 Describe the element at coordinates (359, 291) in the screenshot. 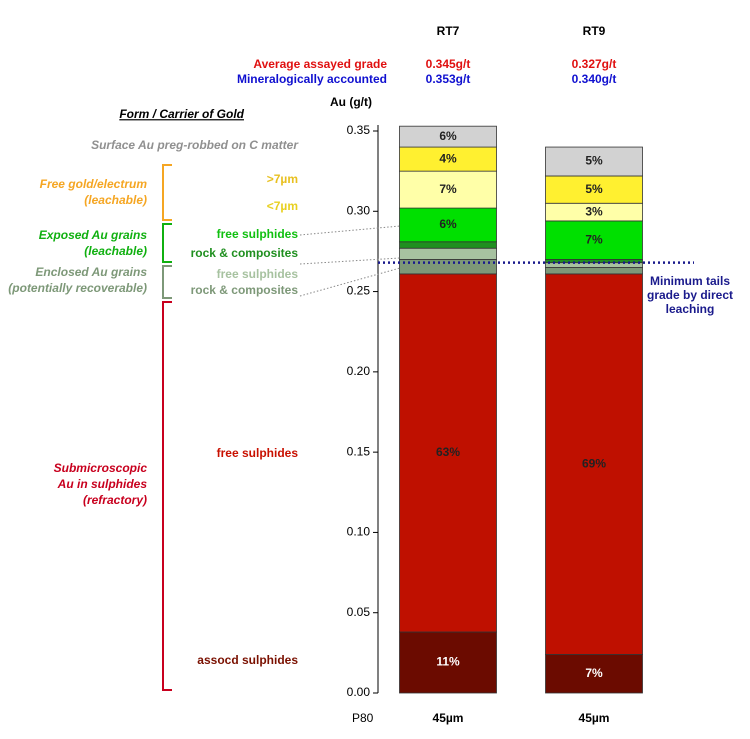

I see `y-tick-label: 0.25` at that location.